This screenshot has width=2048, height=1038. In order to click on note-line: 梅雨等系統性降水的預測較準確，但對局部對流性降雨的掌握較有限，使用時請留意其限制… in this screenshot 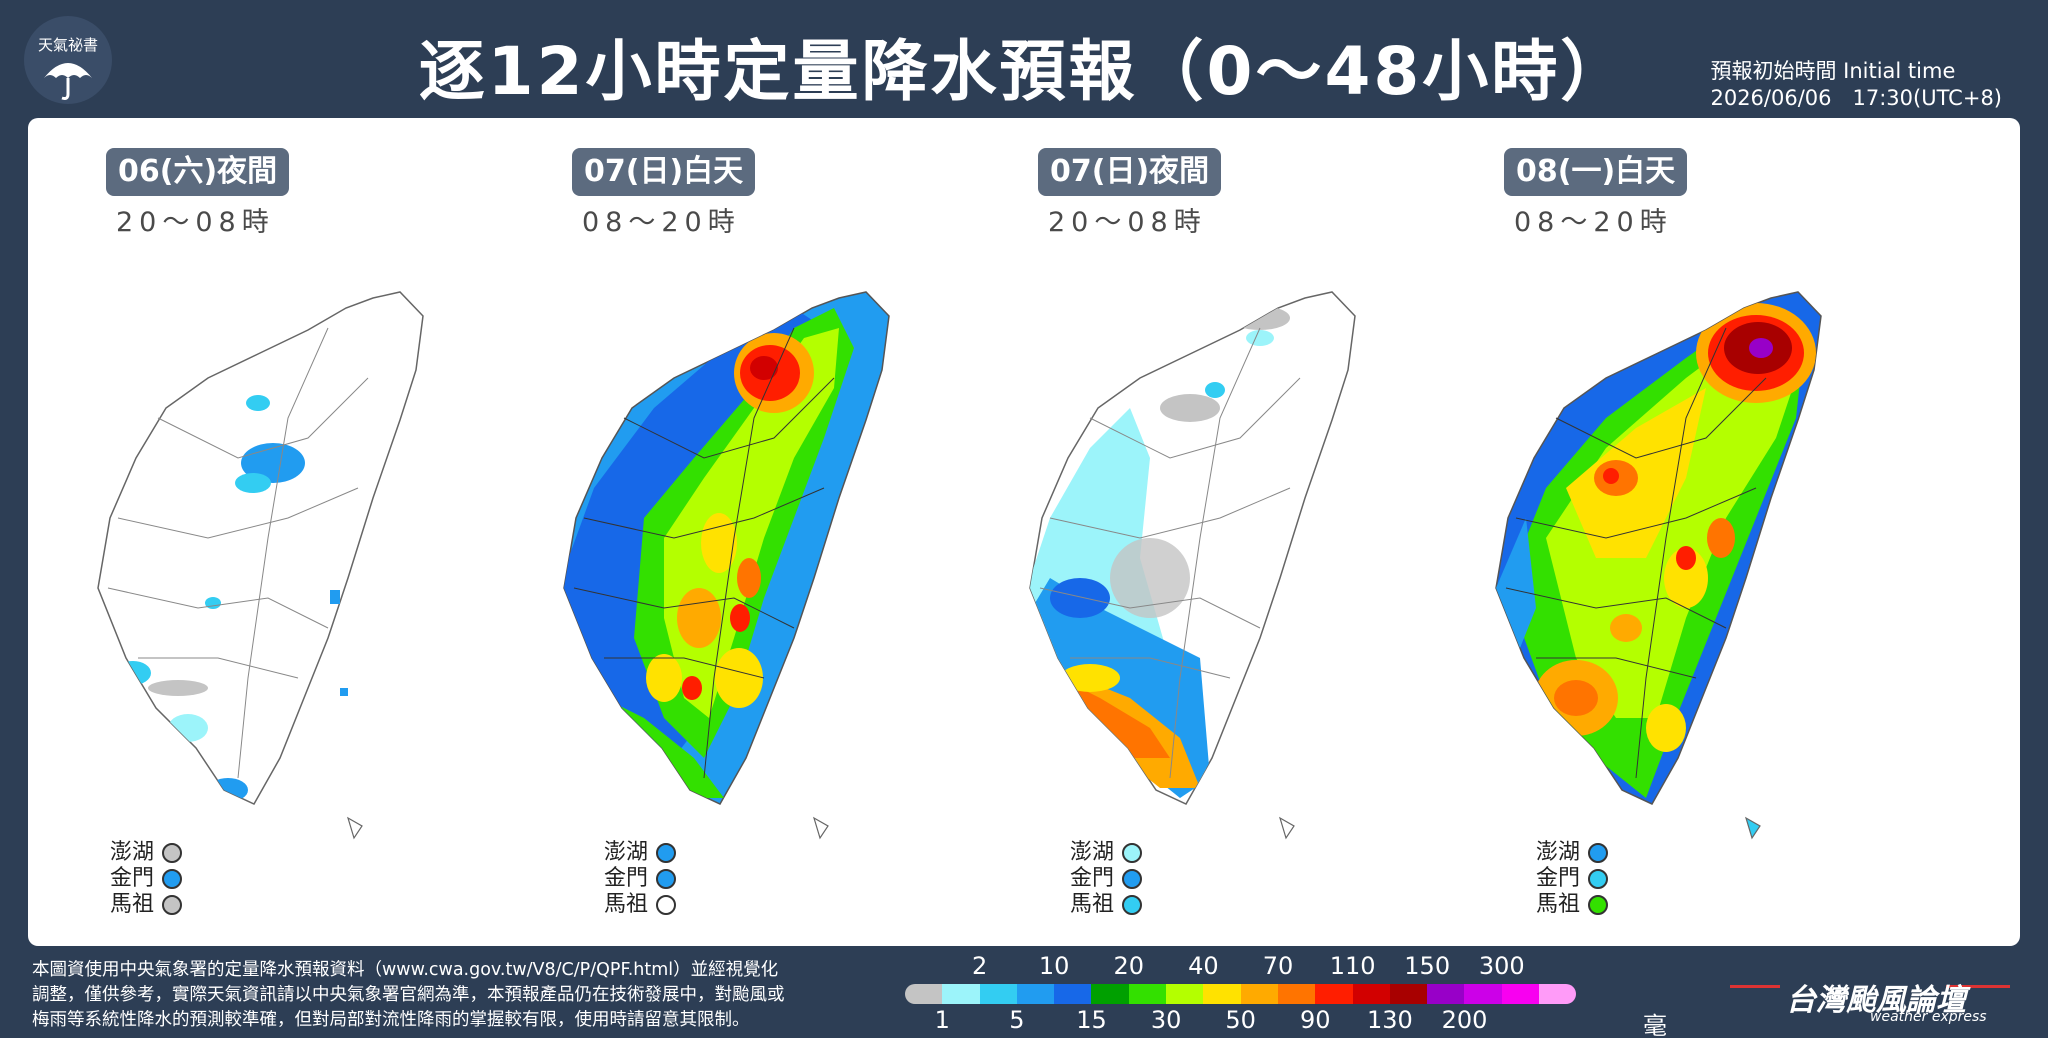, I will do `click(391, 1020)`.